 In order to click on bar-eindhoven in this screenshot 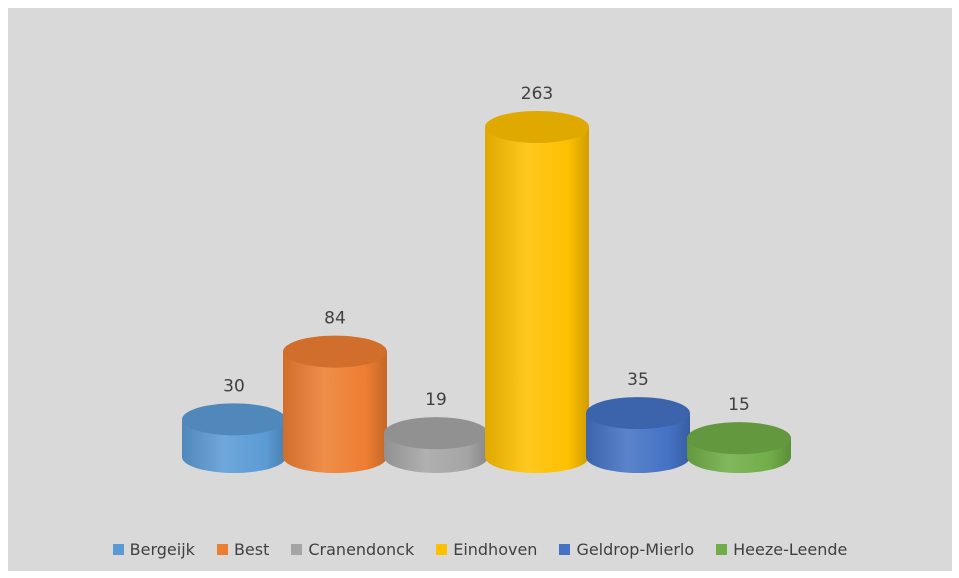, I will do `click(537, 292)`.